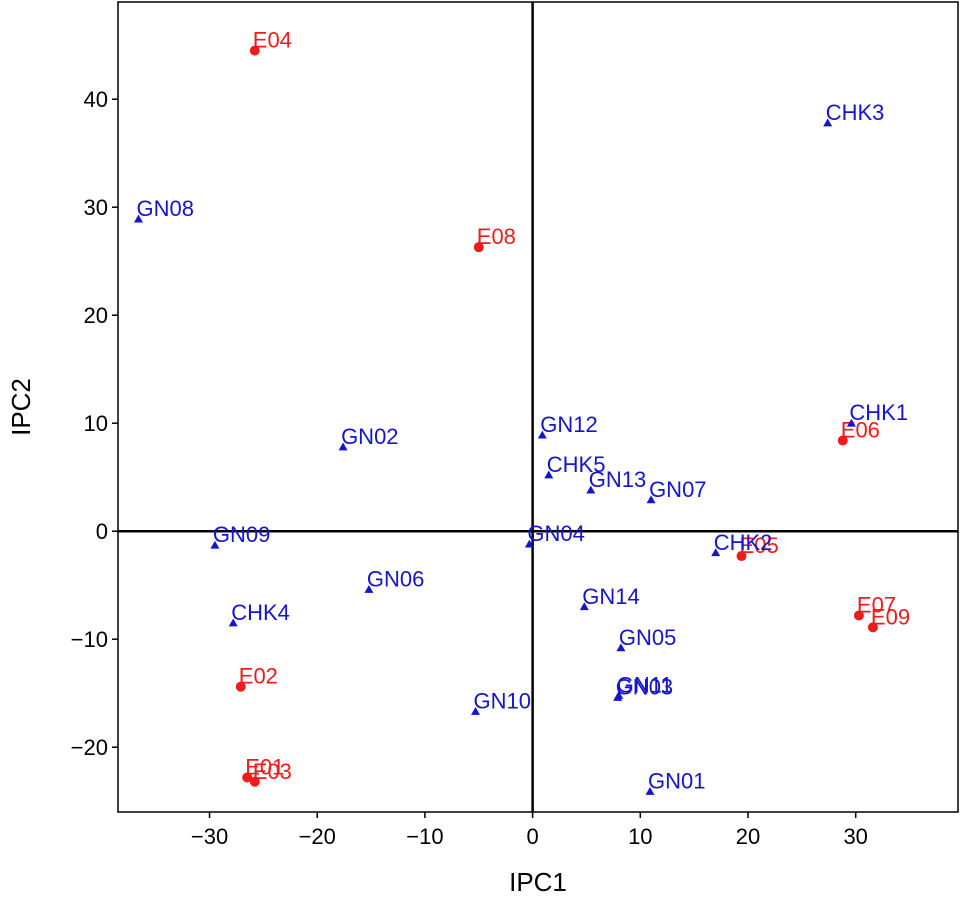 This screenshot has width=967, height=903. I want to click on point-label-gn07: GN07, so click(677, 489).